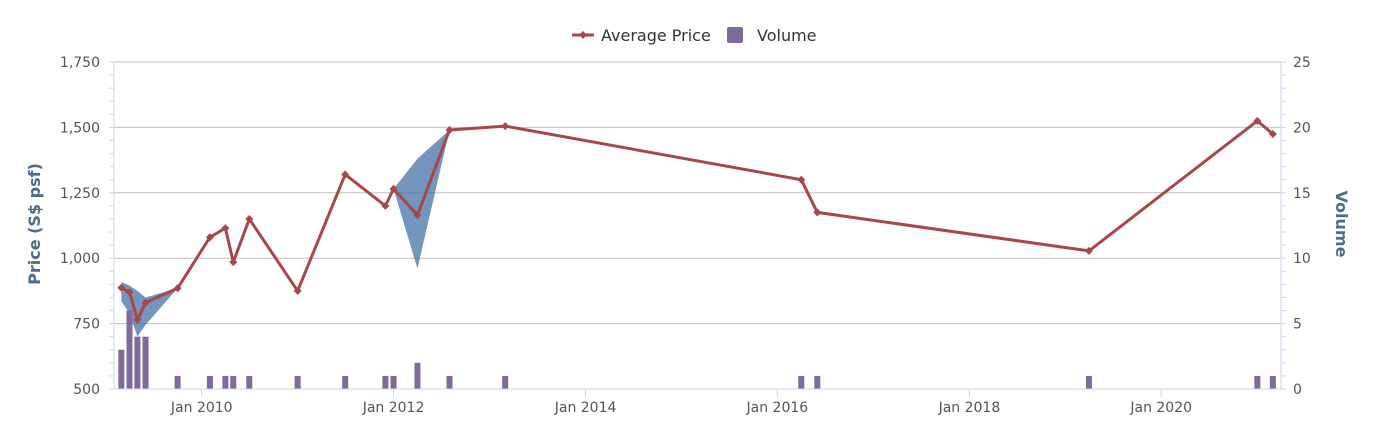 The image size is (1380, 436). What do you see at coordinates (1295, 226) in the screenshot?
I see `y-axis-right: 0 5 10 15 20 25` at bounding box center [1295, 226].